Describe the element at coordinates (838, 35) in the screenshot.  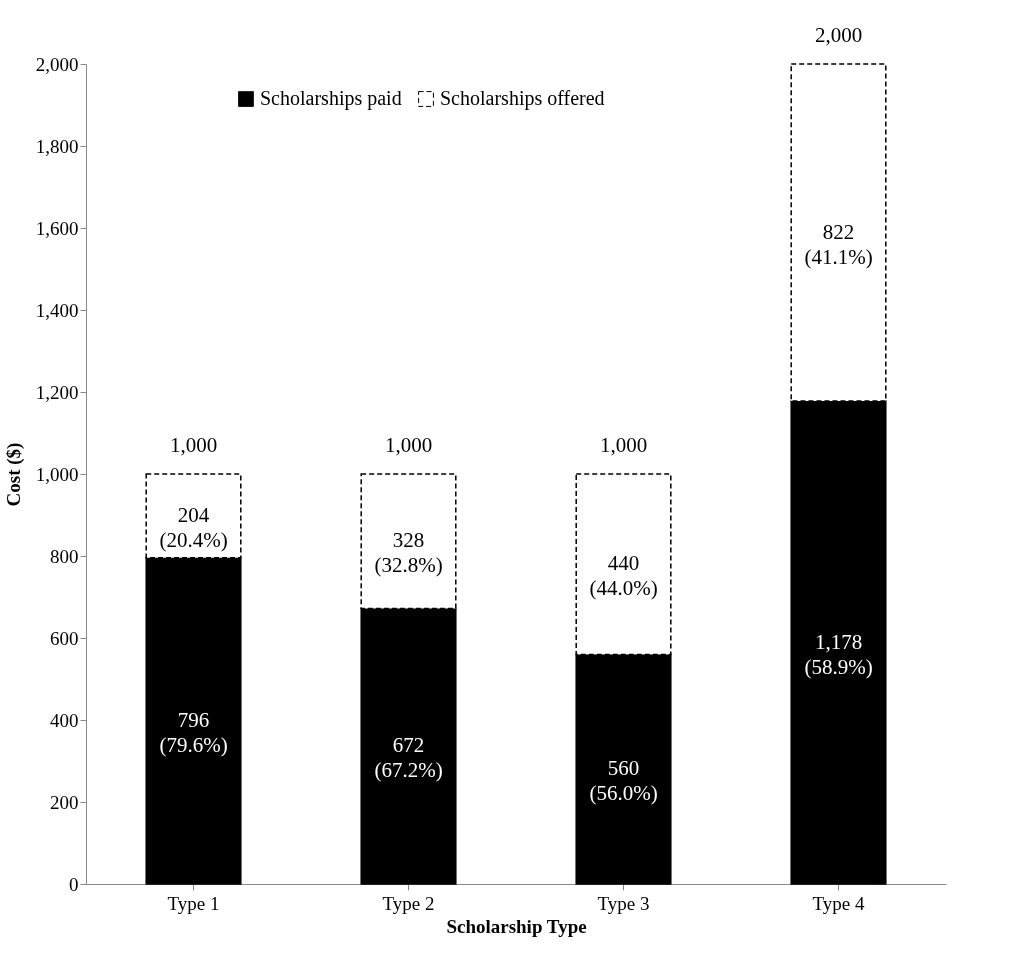
I see `total-label: 2,000` at that location.